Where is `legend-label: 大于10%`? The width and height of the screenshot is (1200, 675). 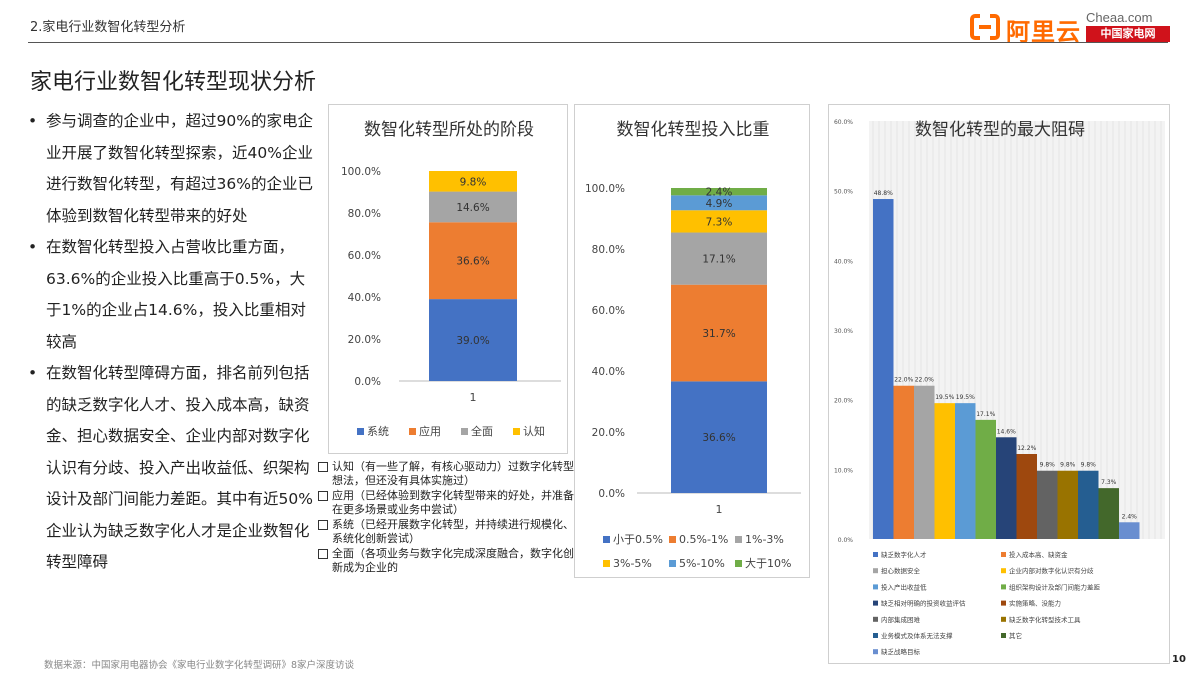 legend-label: 大于10% is located at coordinates (768, 563).